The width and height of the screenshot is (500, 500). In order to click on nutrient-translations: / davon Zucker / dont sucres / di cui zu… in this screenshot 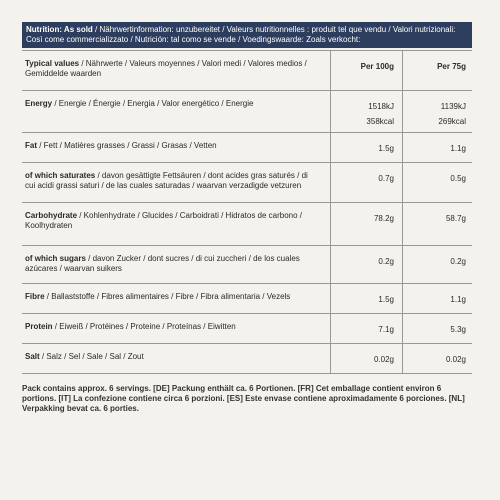, I will do `click(162, 263)`.